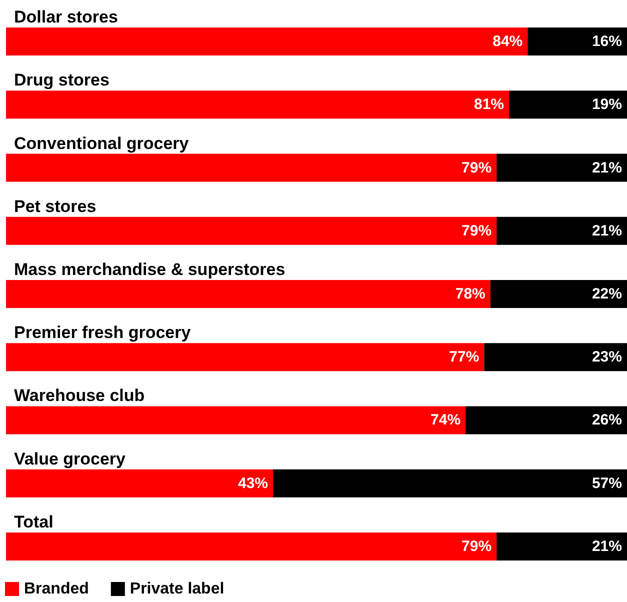  I want to click on data-label: 84%, so click(507, 41).